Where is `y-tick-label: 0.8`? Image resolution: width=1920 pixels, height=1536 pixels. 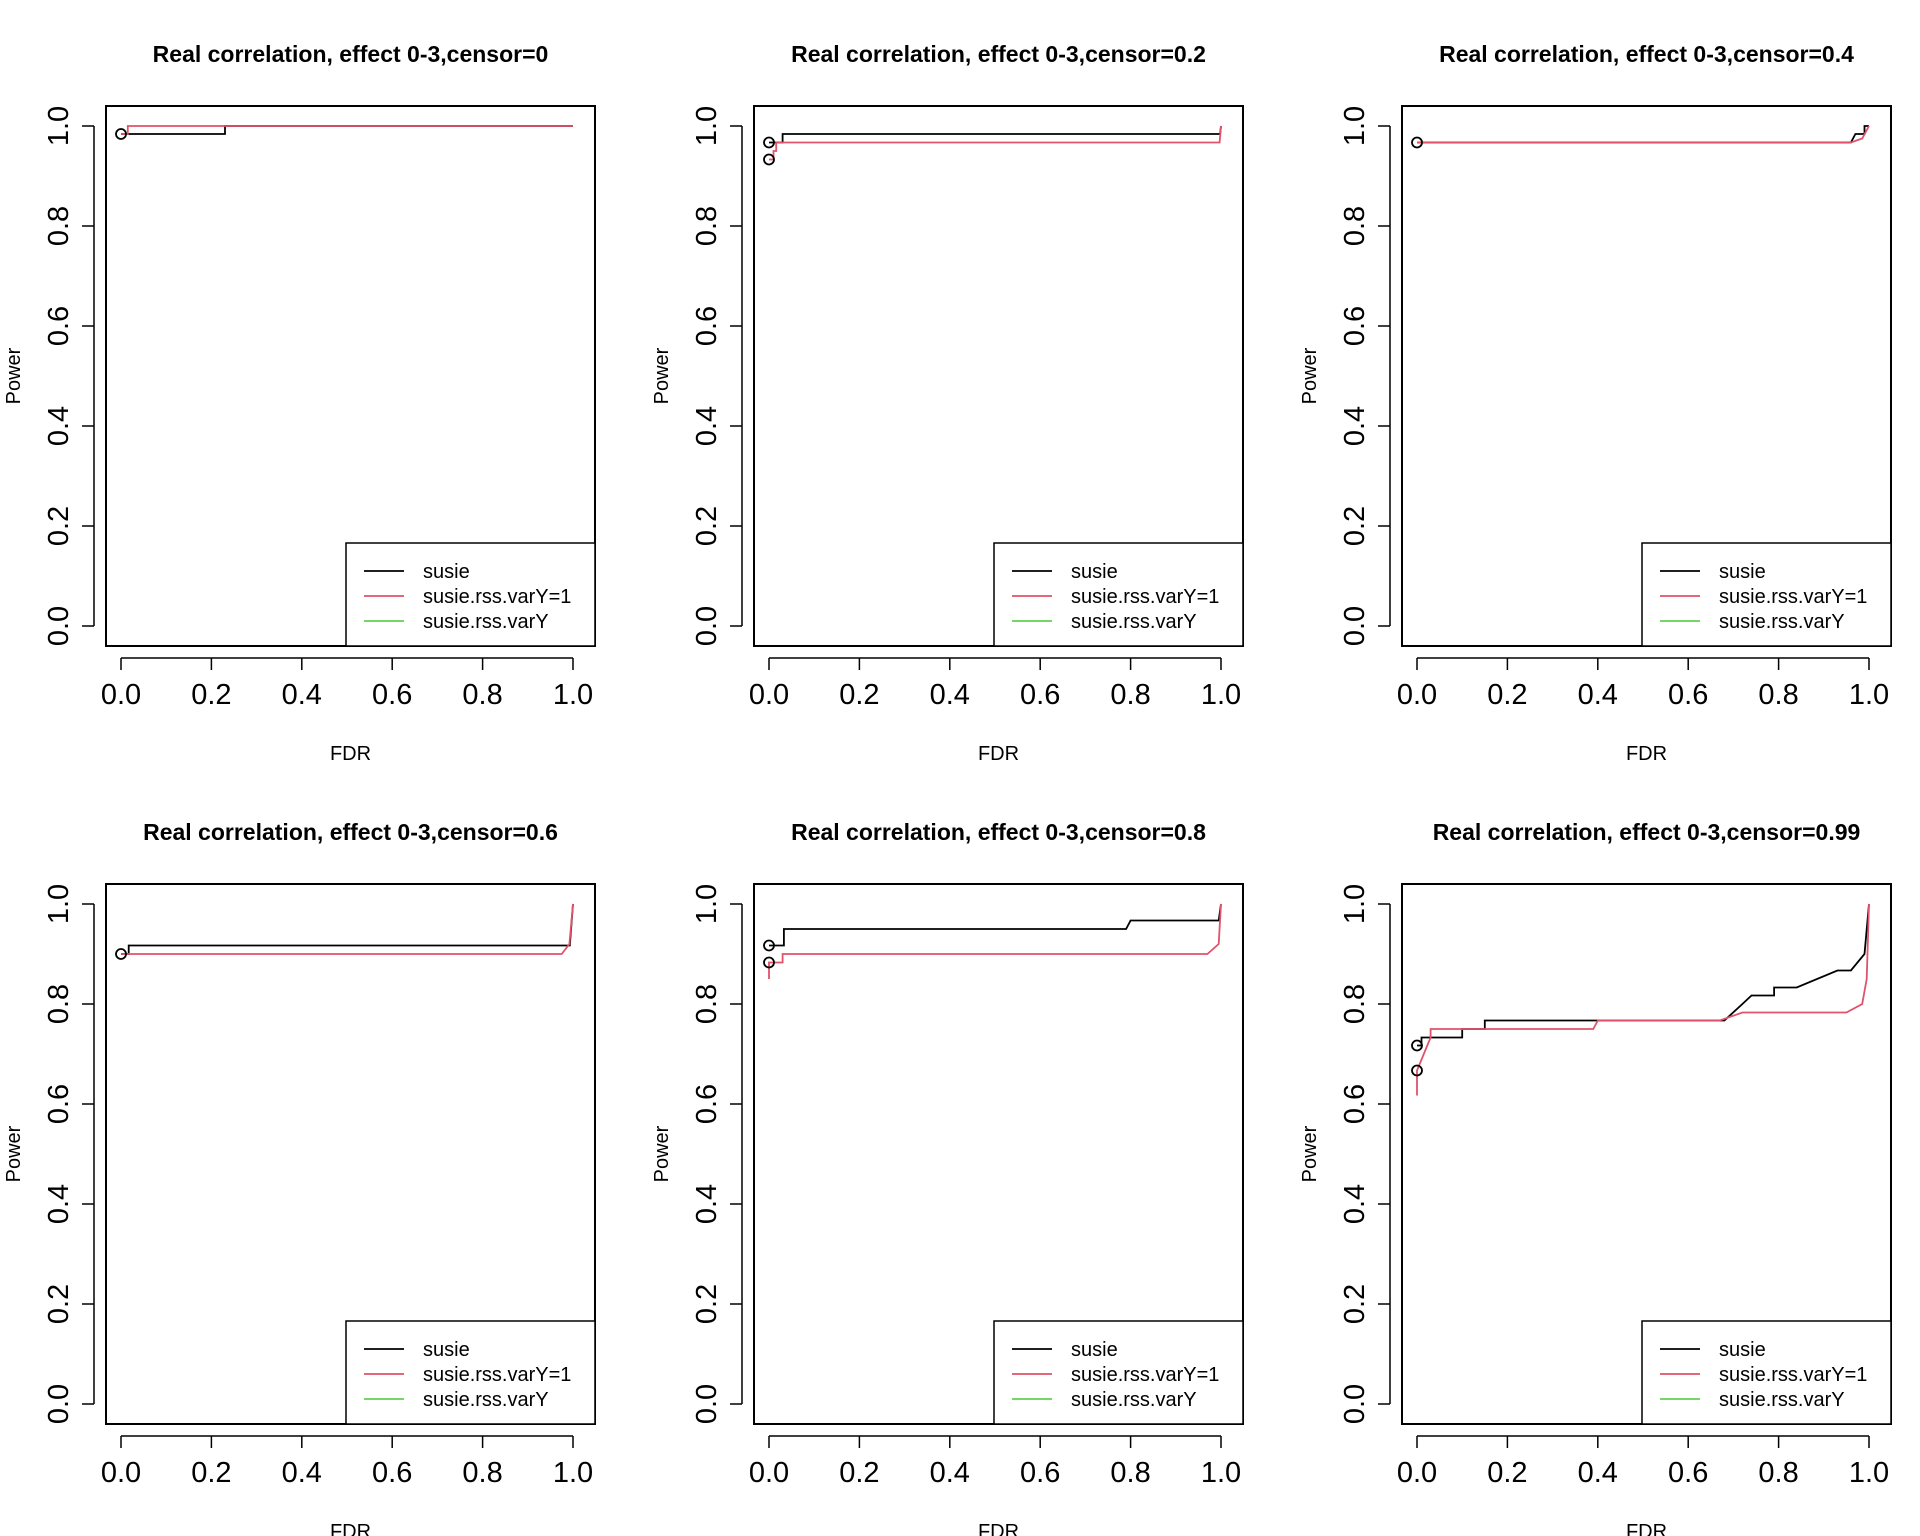 y-tick-label: 0.8 is located at coordinates (59, 226).